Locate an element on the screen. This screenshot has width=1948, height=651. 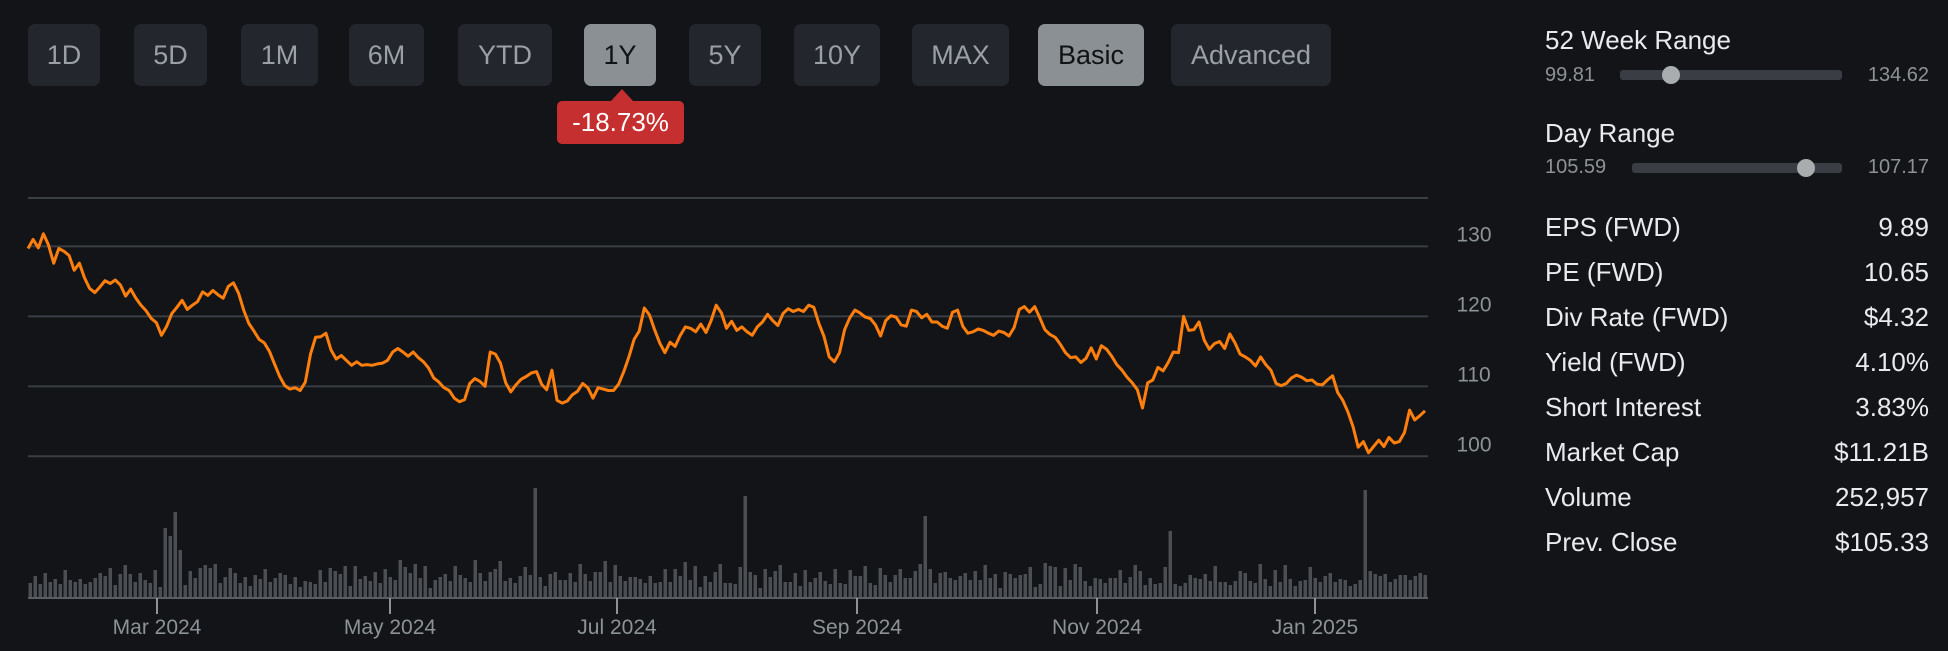
mode-button-advanced: Advanced is located at coordinates (1251, 55).